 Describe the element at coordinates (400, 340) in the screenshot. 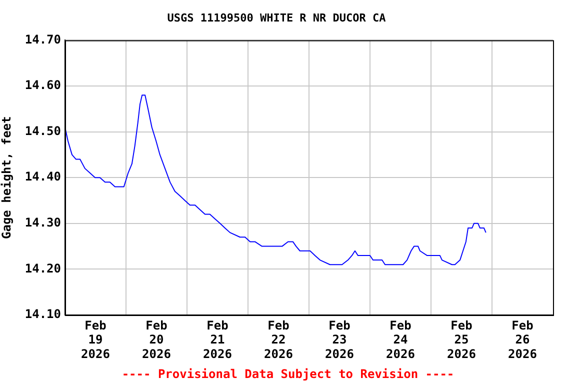

I see `x-tick-label: Feb 24 2026` at that location.